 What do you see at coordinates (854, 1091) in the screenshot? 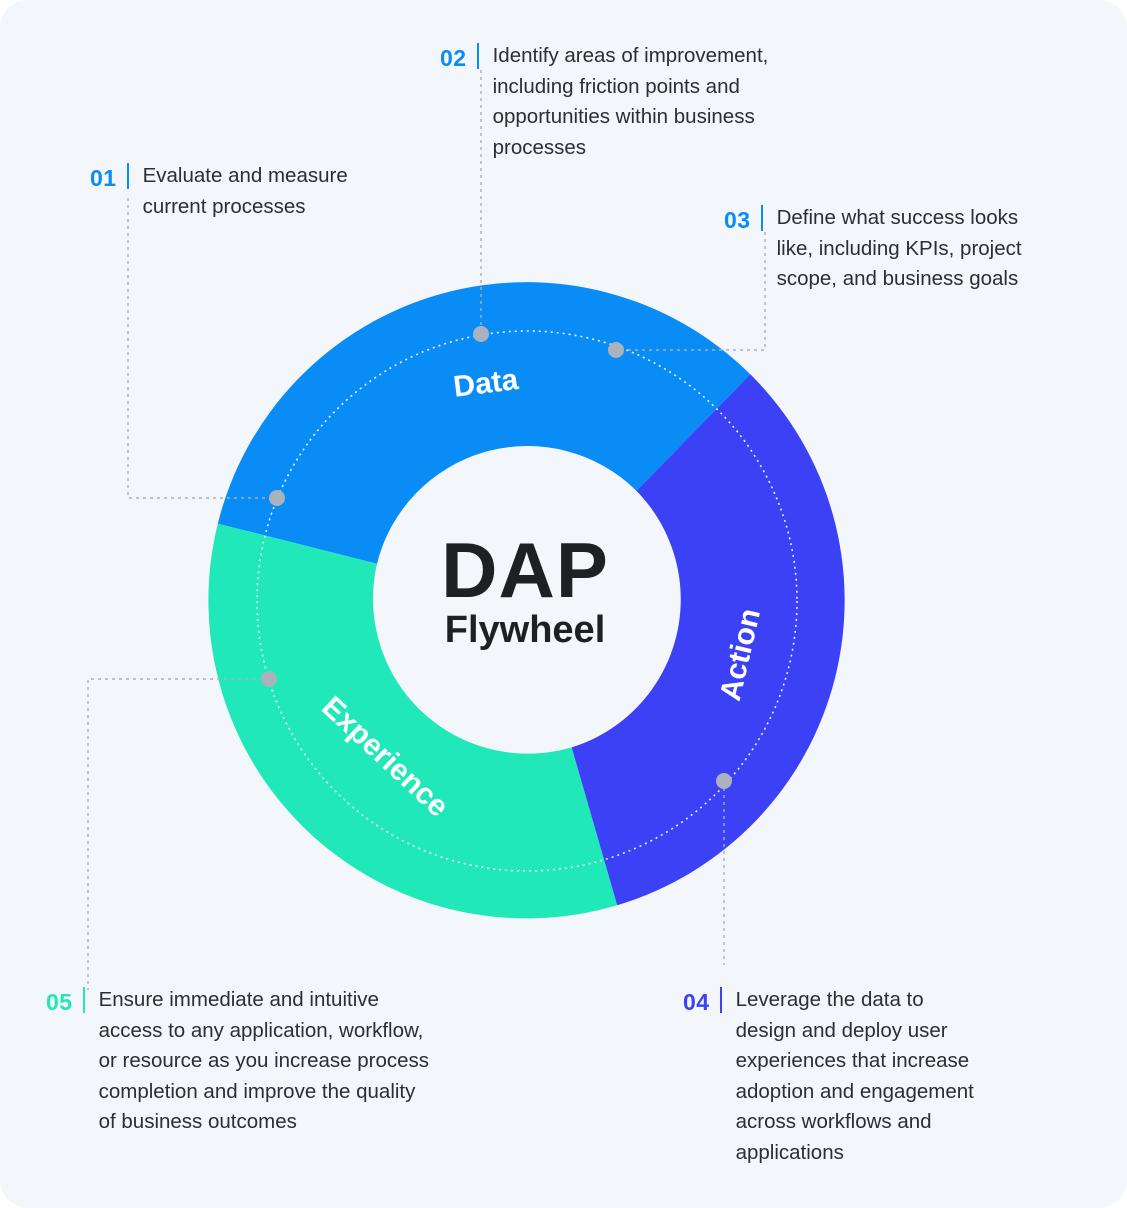
I see `step-line: adoption and engagement` at bounding box center [854, 1091].